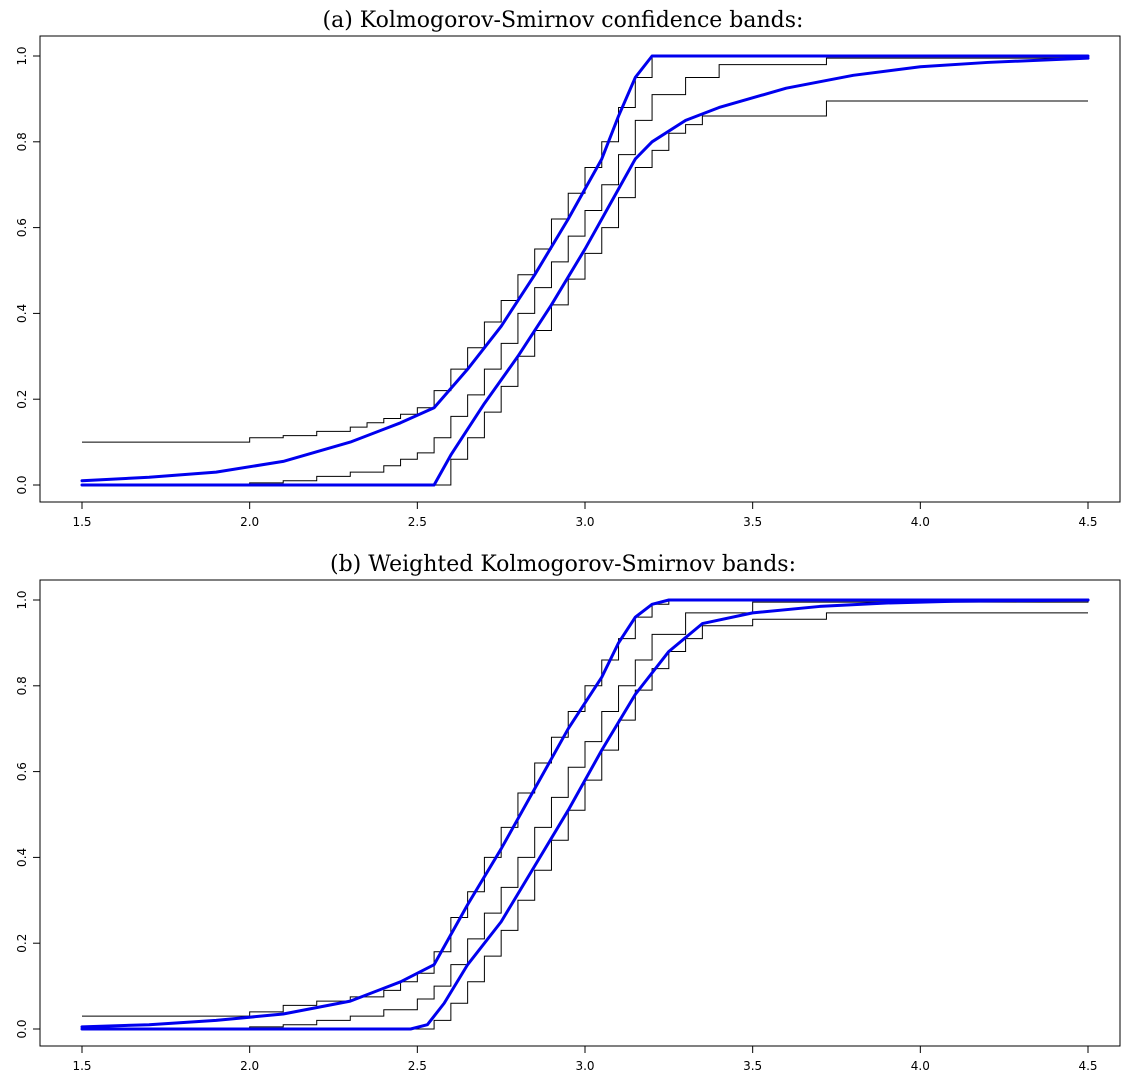 Image resolution: width=1126 pixels, height=1088 pixels. I want to click on chart-title: (b) Weighted Kolmogorov-Smirnov bands:, so click(563, 564).